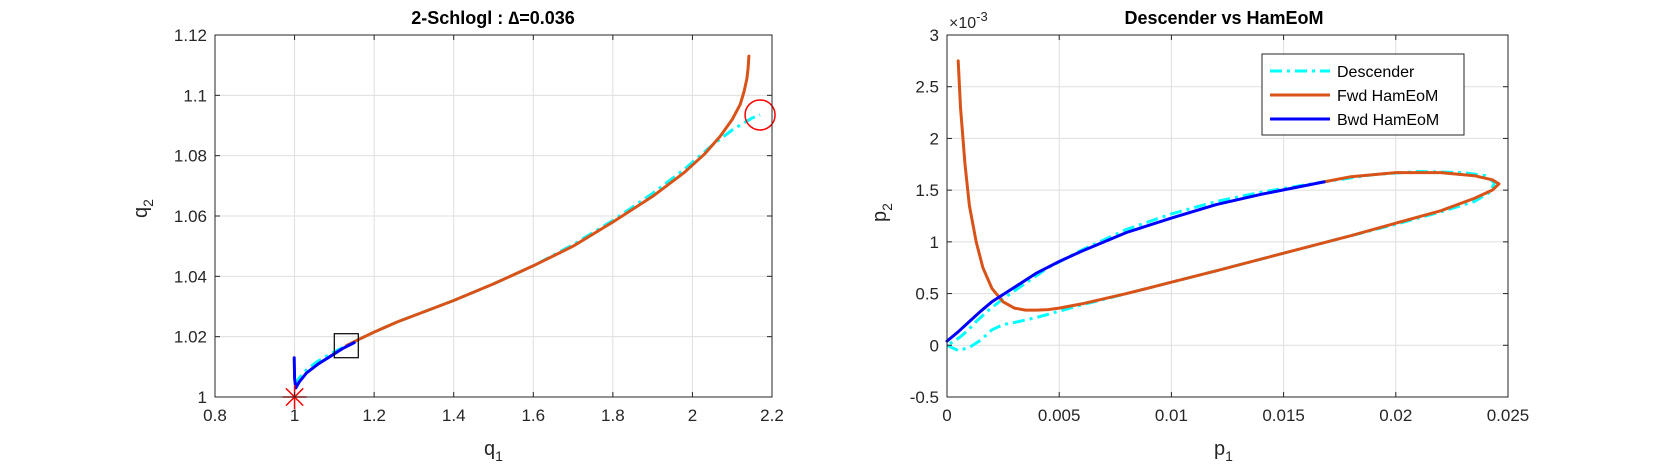  I want to click on right-y-tick-label: 0, so click(934, 345).